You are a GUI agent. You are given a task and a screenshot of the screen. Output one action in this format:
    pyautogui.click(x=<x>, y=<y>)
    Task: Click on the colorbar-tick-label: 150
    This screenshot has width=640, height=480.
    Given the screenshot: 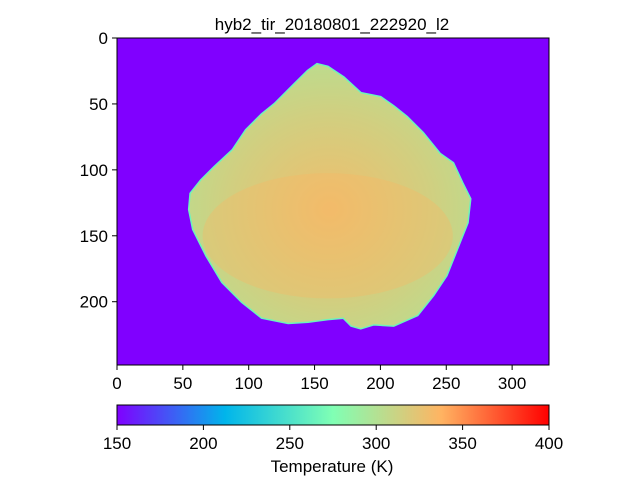 What is the action you would take?
    pyautogui.click(x=117, y=443)
    